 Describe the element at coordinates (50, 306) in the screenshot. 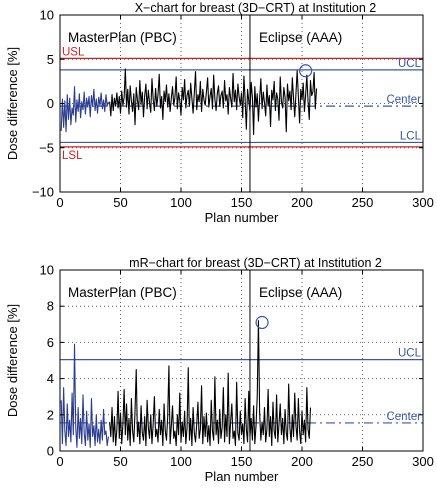

I see `y-tick-label: 8` at that location.